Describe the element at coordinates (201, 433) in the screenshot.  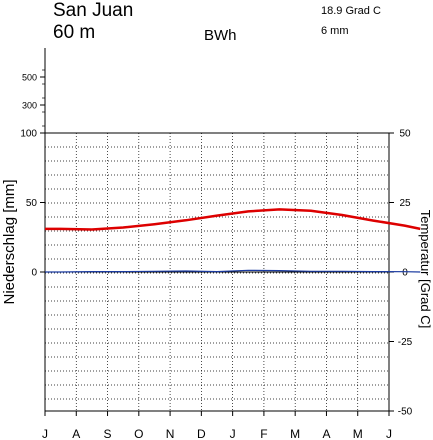
I see `month-label: D` at that location.